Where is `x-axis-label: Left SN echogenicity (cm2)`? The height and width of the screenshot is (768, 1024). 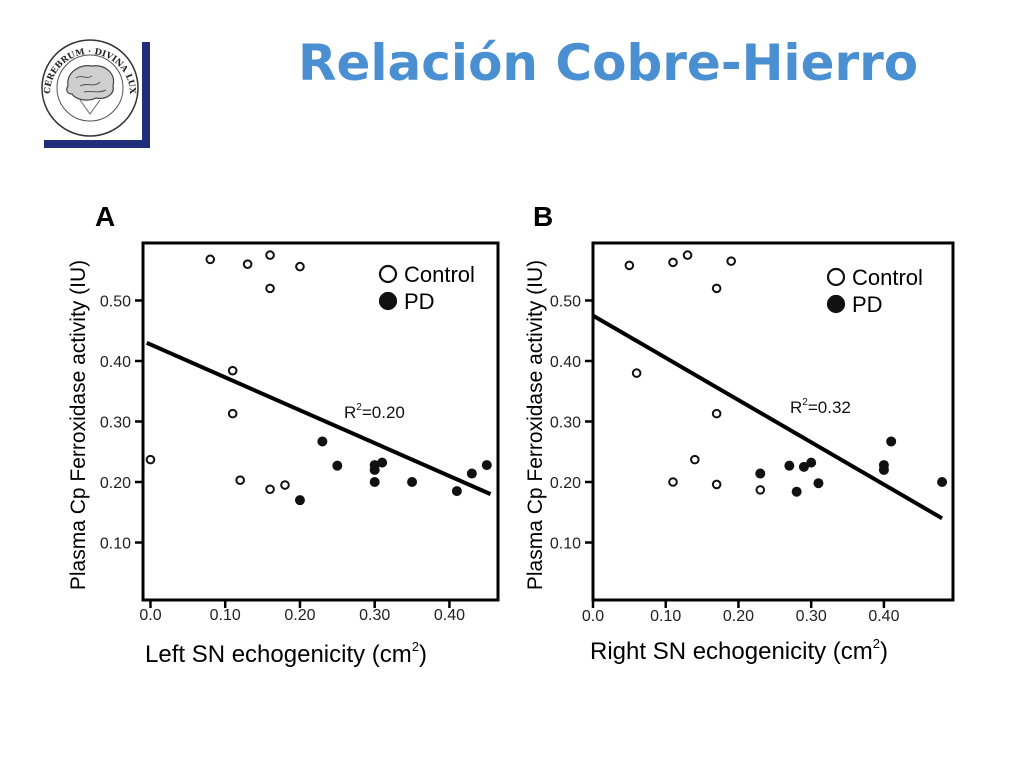 x-axis-label: Left SN echogenicity (cm2) is located at coordinates (286, 653).